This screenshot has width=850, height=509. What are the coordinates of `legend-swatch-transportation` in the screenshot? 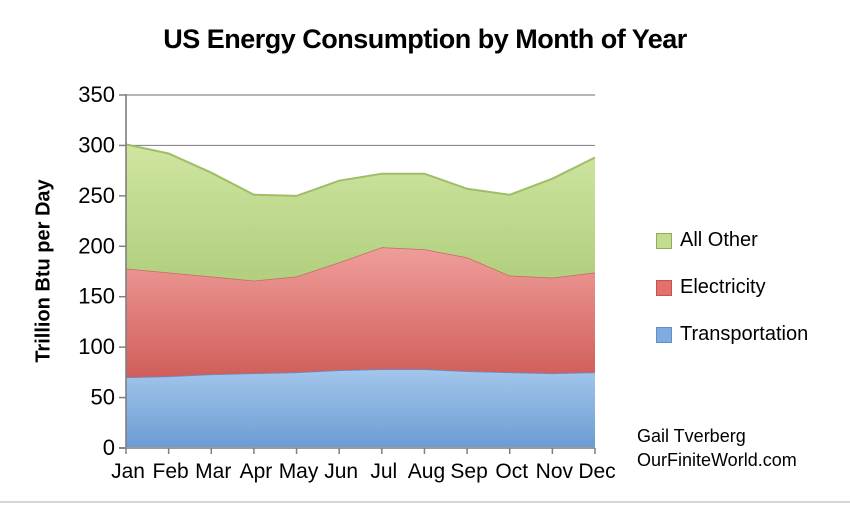 It's located at (664, 334).